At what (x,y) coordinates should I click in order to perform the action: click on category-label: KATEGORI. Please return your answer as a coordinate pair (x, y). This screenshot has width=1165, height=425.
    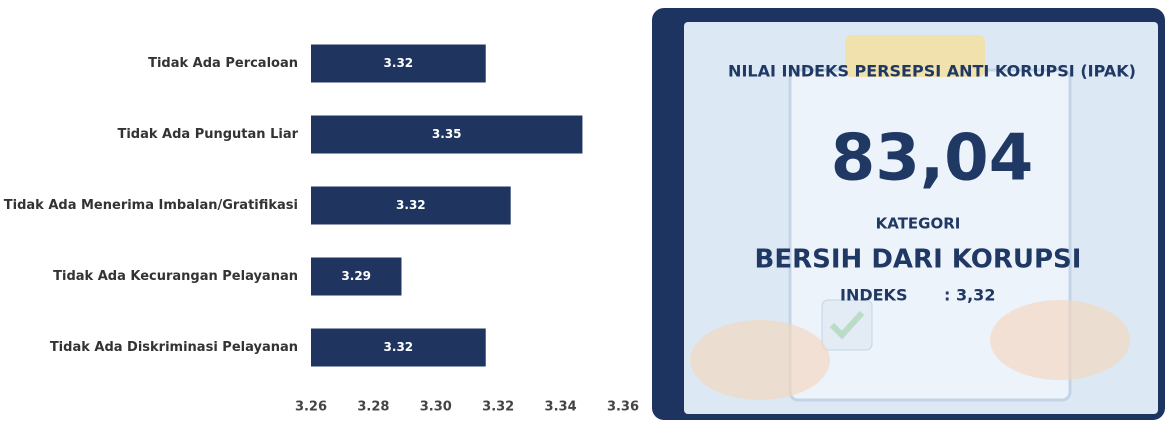
    Looking at the image, I should click on (918, 224).